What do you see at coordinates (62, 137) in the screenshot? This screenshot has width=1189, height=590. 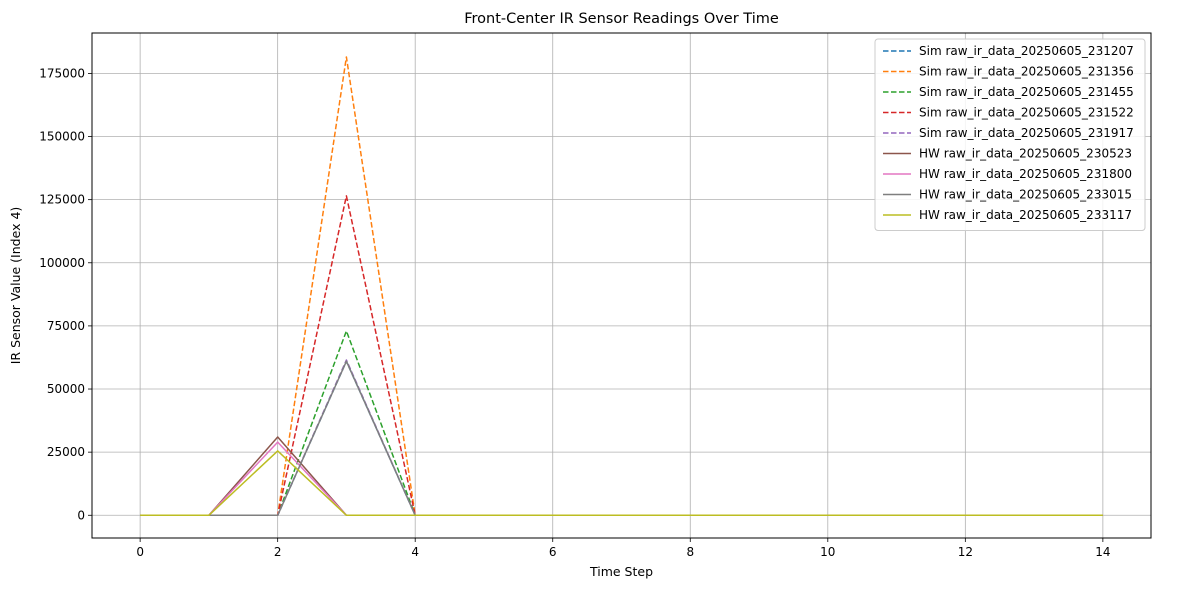 I see `y-tick-label: 150000` at bounding box center [62, 137].